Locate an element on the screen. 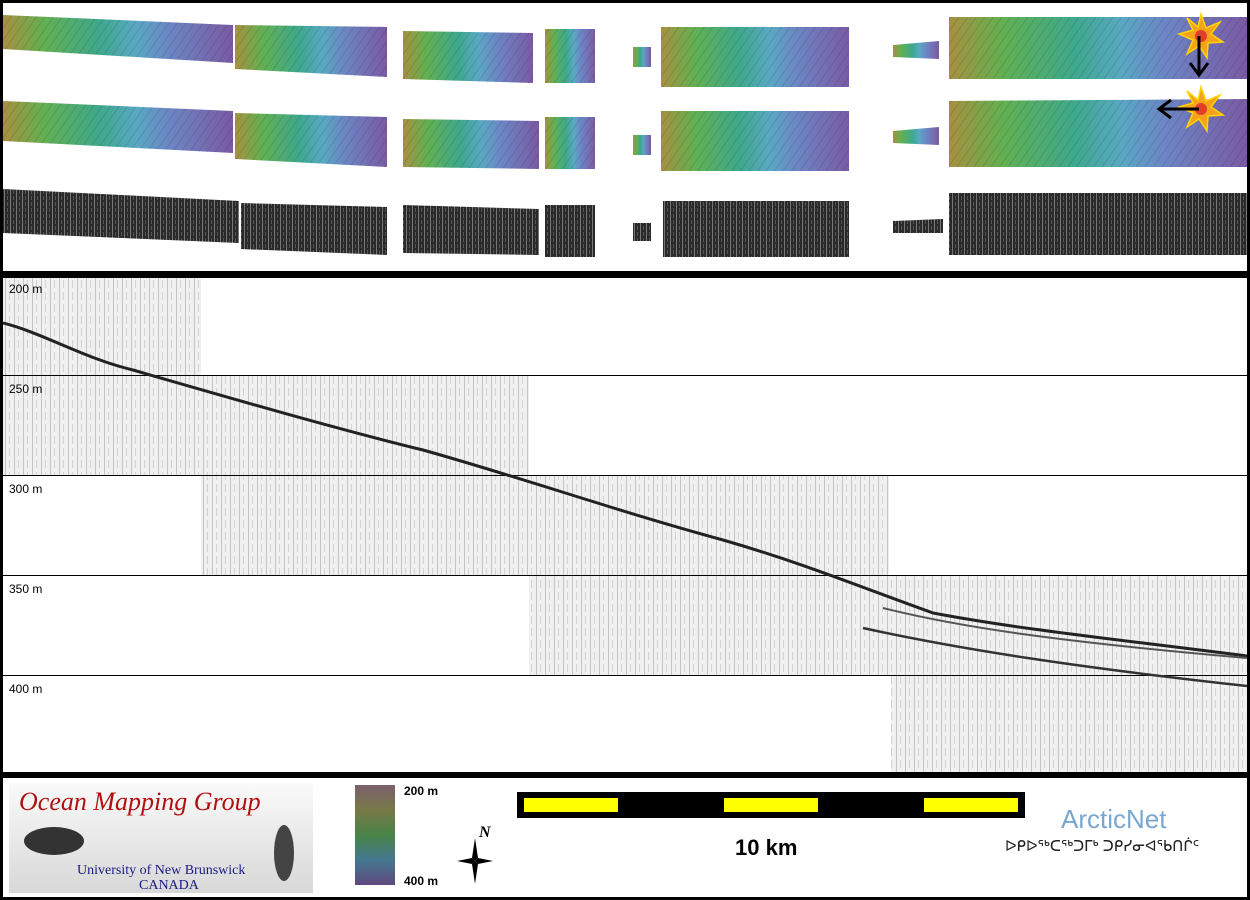 The height and width of the screenshot is (900, 1250). bathymetry-row-north is located at coordinates (625, 51).